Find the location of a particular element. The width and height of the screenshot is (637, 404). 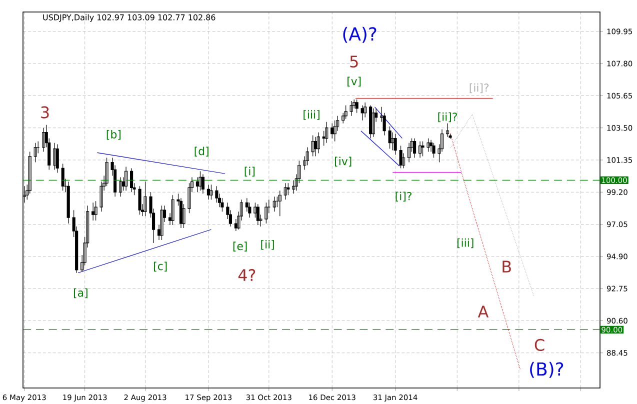

annotation: [i] is located at coordinates (249, 171).